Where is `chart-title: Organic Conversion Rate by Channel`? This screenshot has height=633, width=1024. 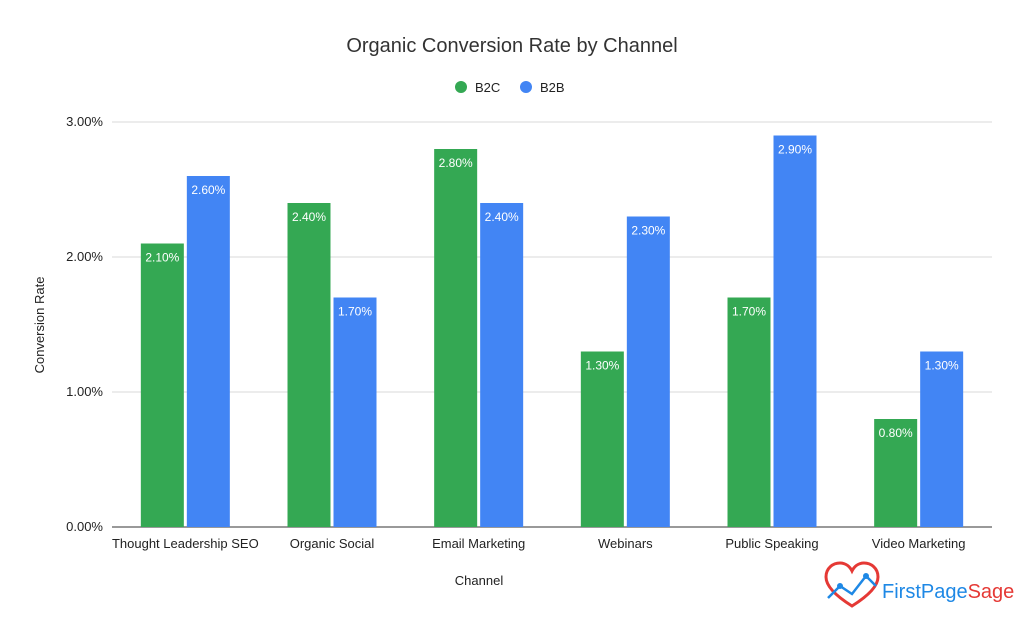 chart-title: Organic Conversion Rate by Channel is located at coordinates (511, 46).